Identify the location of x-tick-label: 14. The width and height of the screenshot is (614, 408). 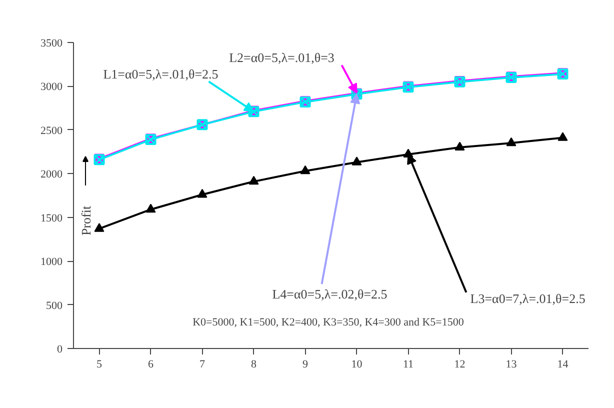
(563, 364).